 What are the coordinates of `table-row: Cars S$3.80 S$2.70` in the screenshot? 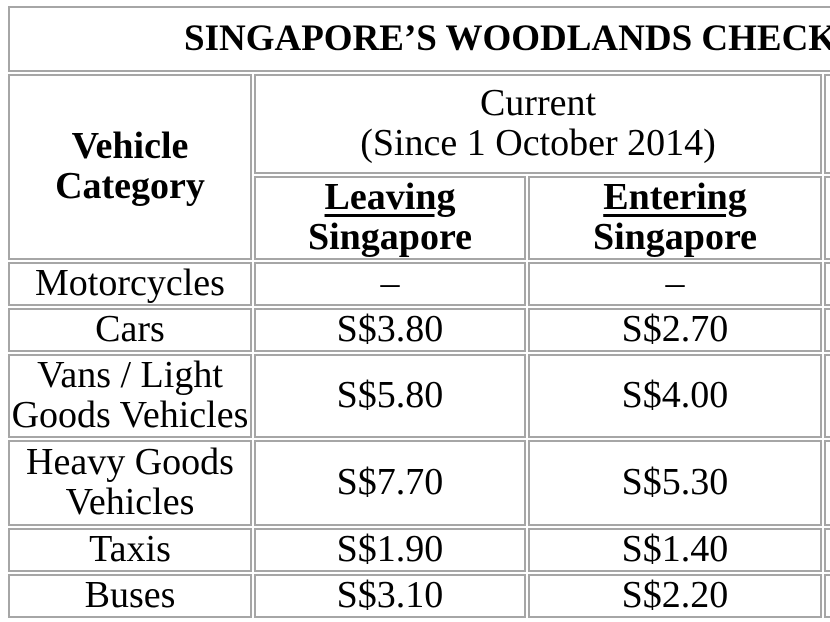 It's located at (419, 330).